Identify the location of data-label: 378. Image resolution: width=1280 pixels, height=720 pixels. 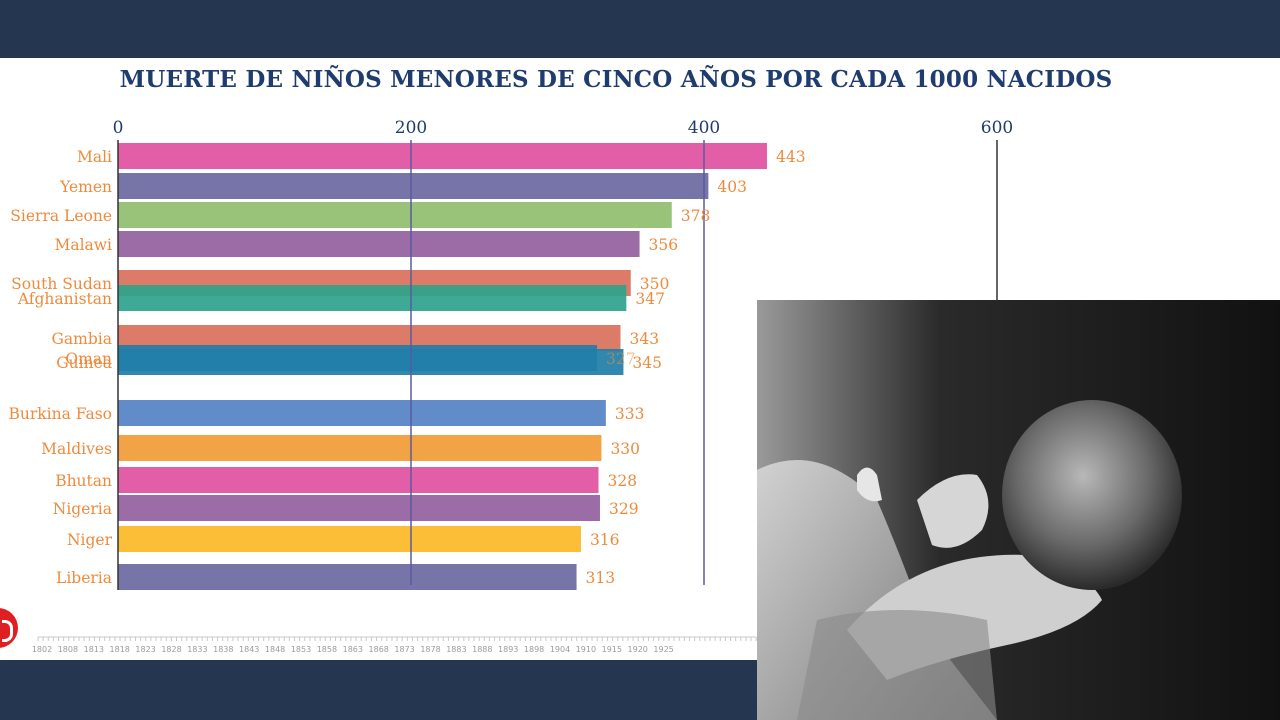
(696, 216).